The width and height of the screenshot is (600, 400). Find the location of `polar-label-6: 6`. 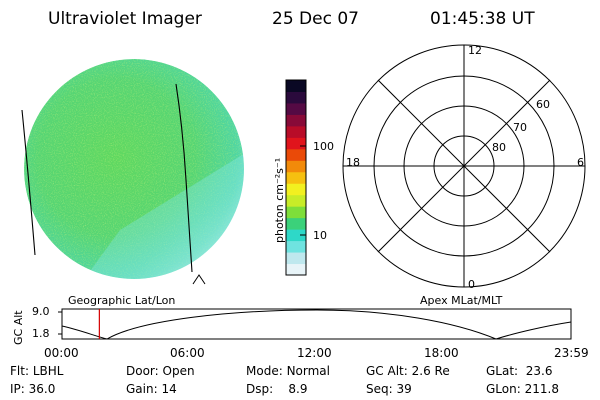

polar-label-6: 6 is located at coordinates (580, 162).